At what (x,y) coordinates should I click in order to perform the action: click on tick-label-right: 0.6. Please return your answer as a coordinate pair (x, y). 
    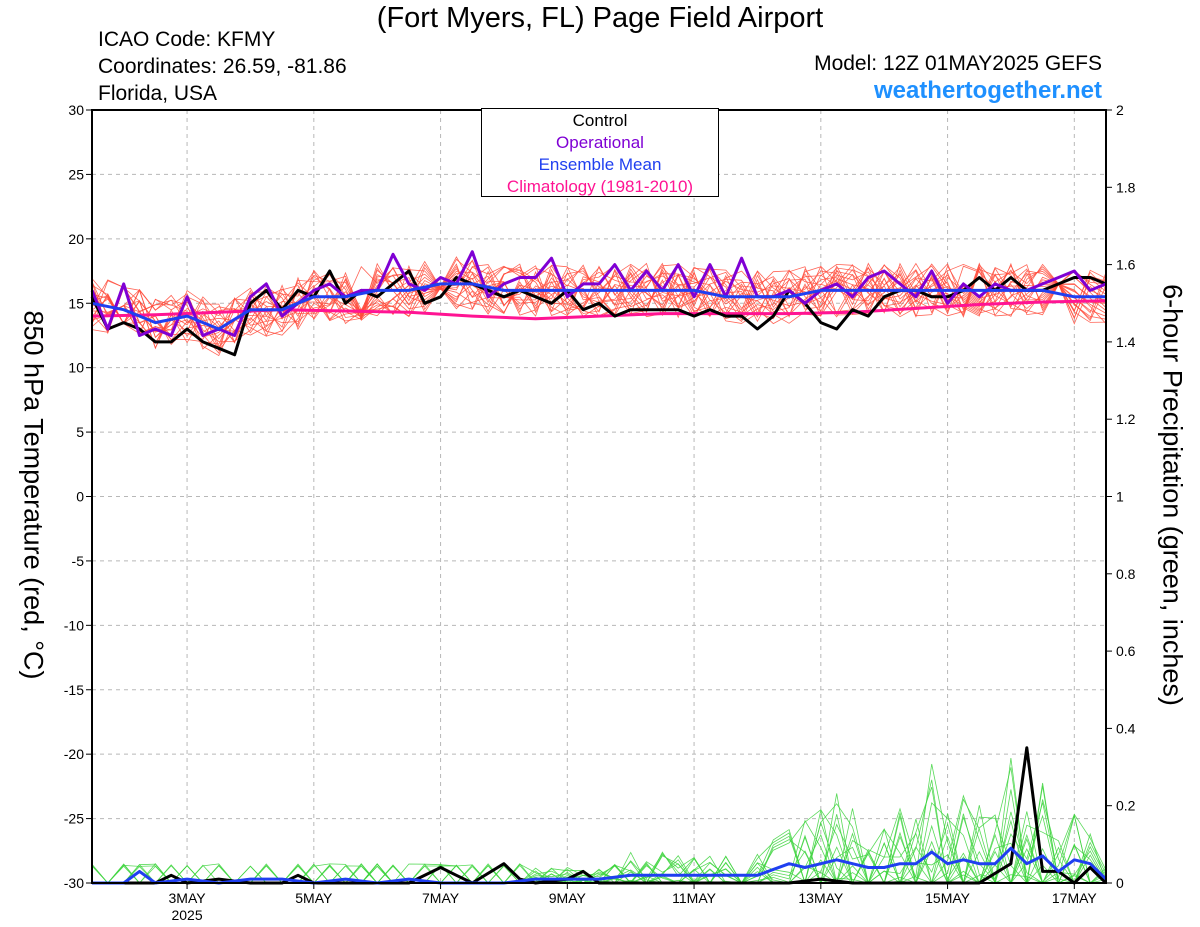
    Looking at the image, I should click on (1126, 651).